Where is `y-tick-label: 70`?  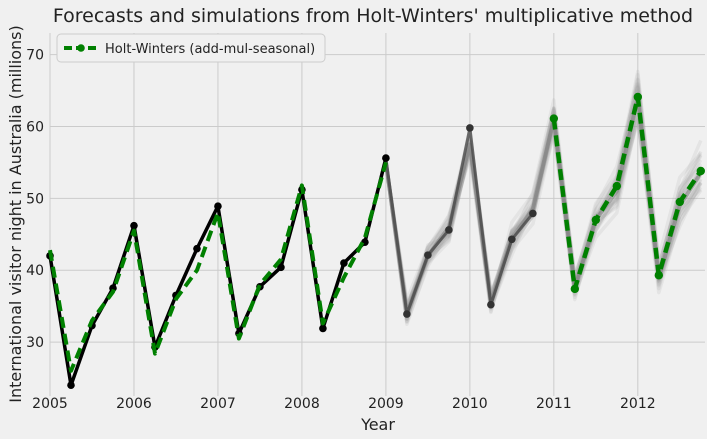
y-tick-label: 70 is located at coordinates (35, 56).